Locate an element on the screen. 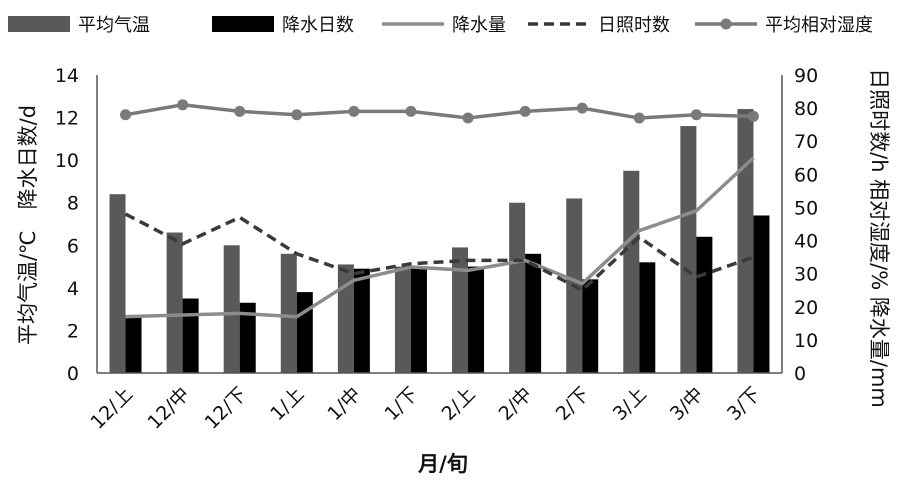  right-tick-label: 60 is located at coordinates (806, 175).